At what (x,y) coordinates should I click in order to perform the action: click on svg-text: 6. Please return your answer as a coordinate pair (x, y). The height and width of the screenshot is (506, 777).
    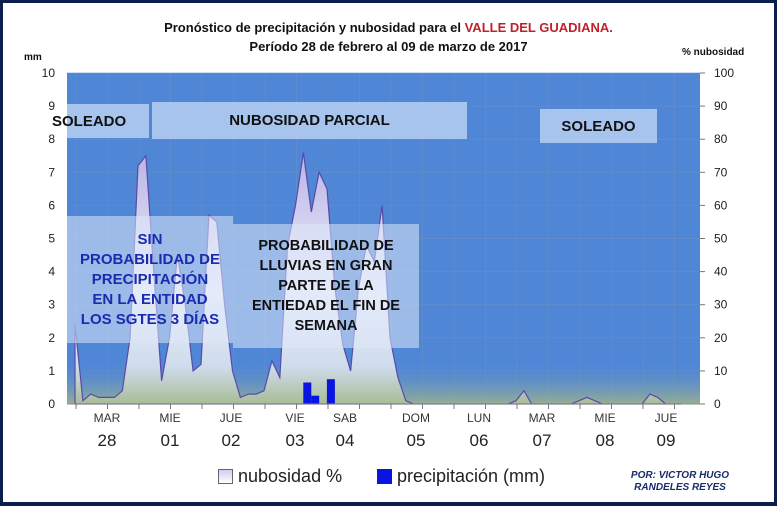
    Looking at the image, I should click on (51, 205).